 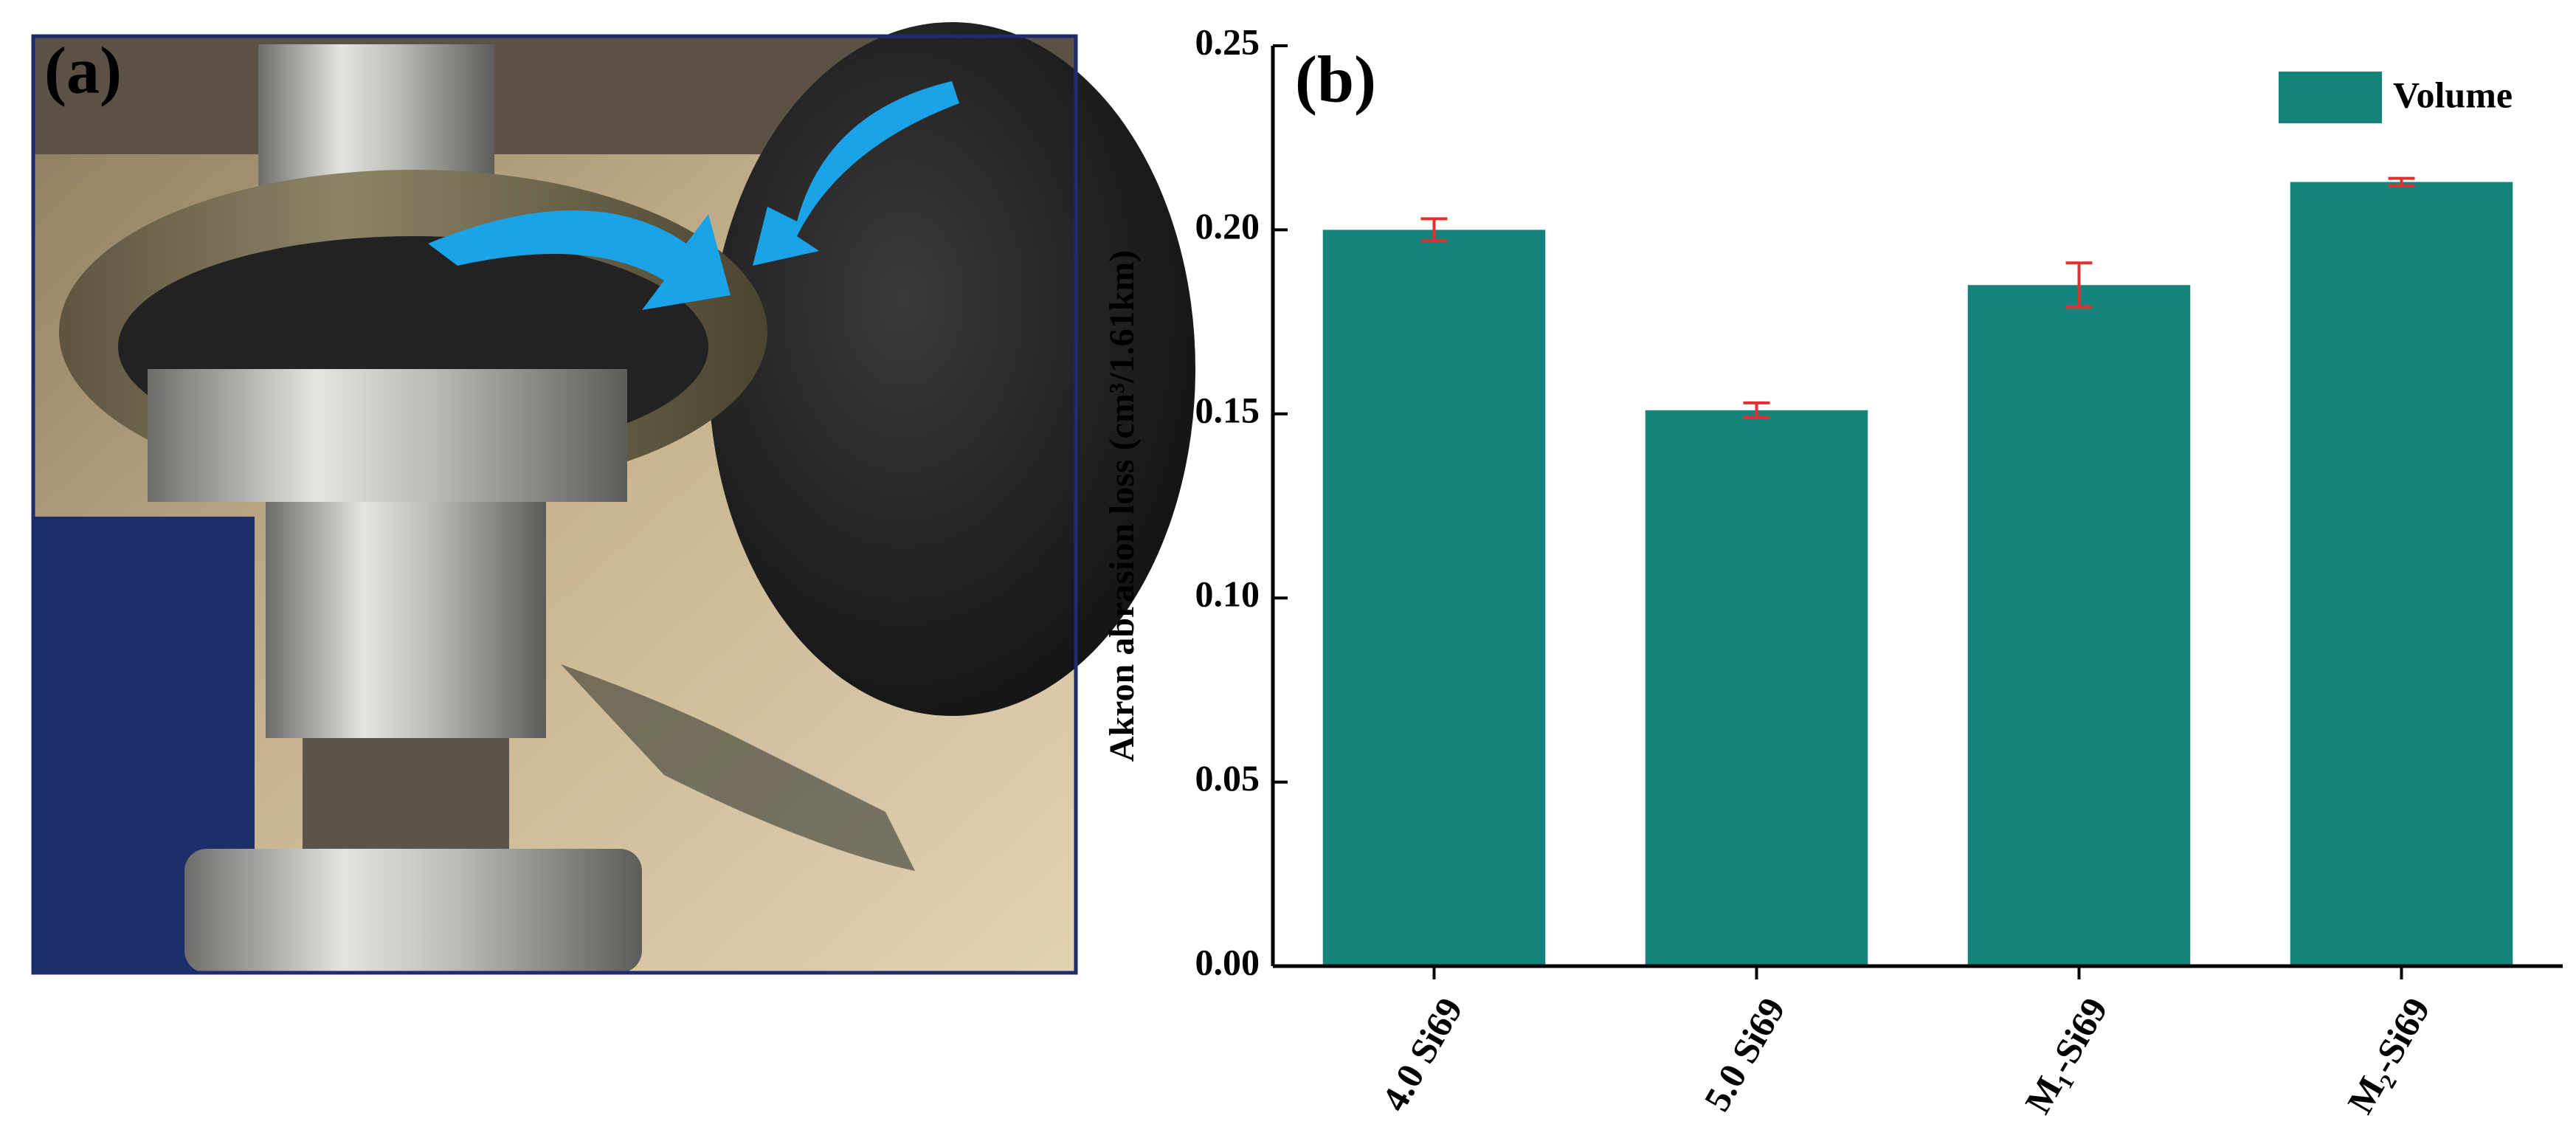 I want to click on y-axis-label: Akron abrasion loss (cm³/1.61km), so click(x=1122, y=506).